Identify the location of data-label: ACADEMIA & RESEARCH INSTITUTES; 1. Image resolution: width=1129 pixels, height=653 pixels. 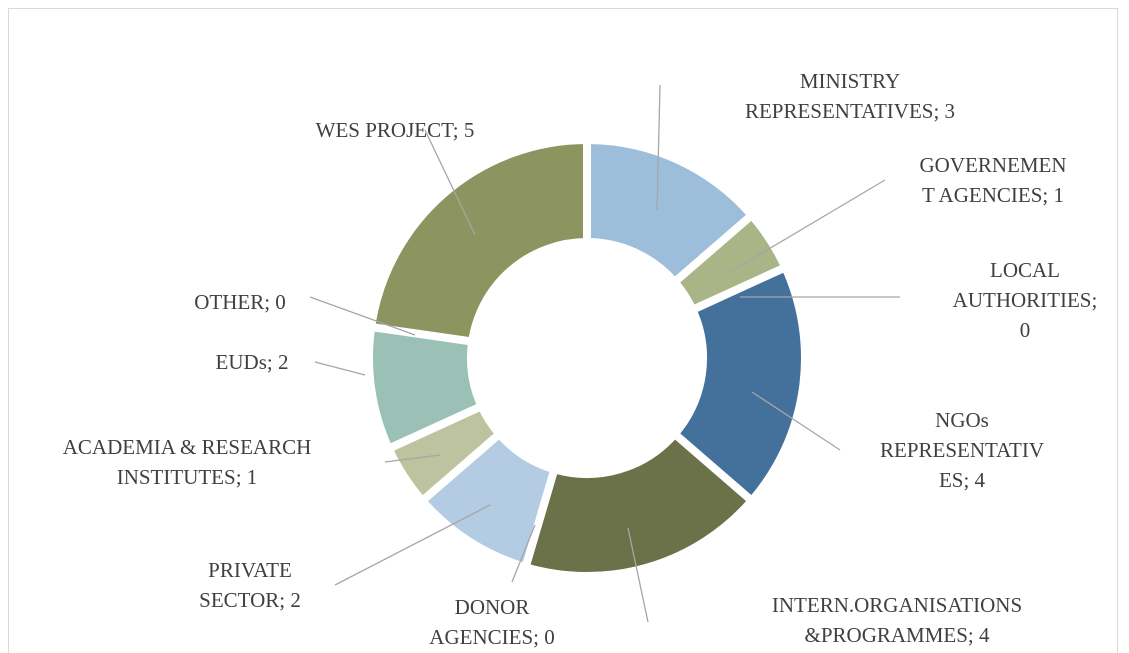
(187, 462).